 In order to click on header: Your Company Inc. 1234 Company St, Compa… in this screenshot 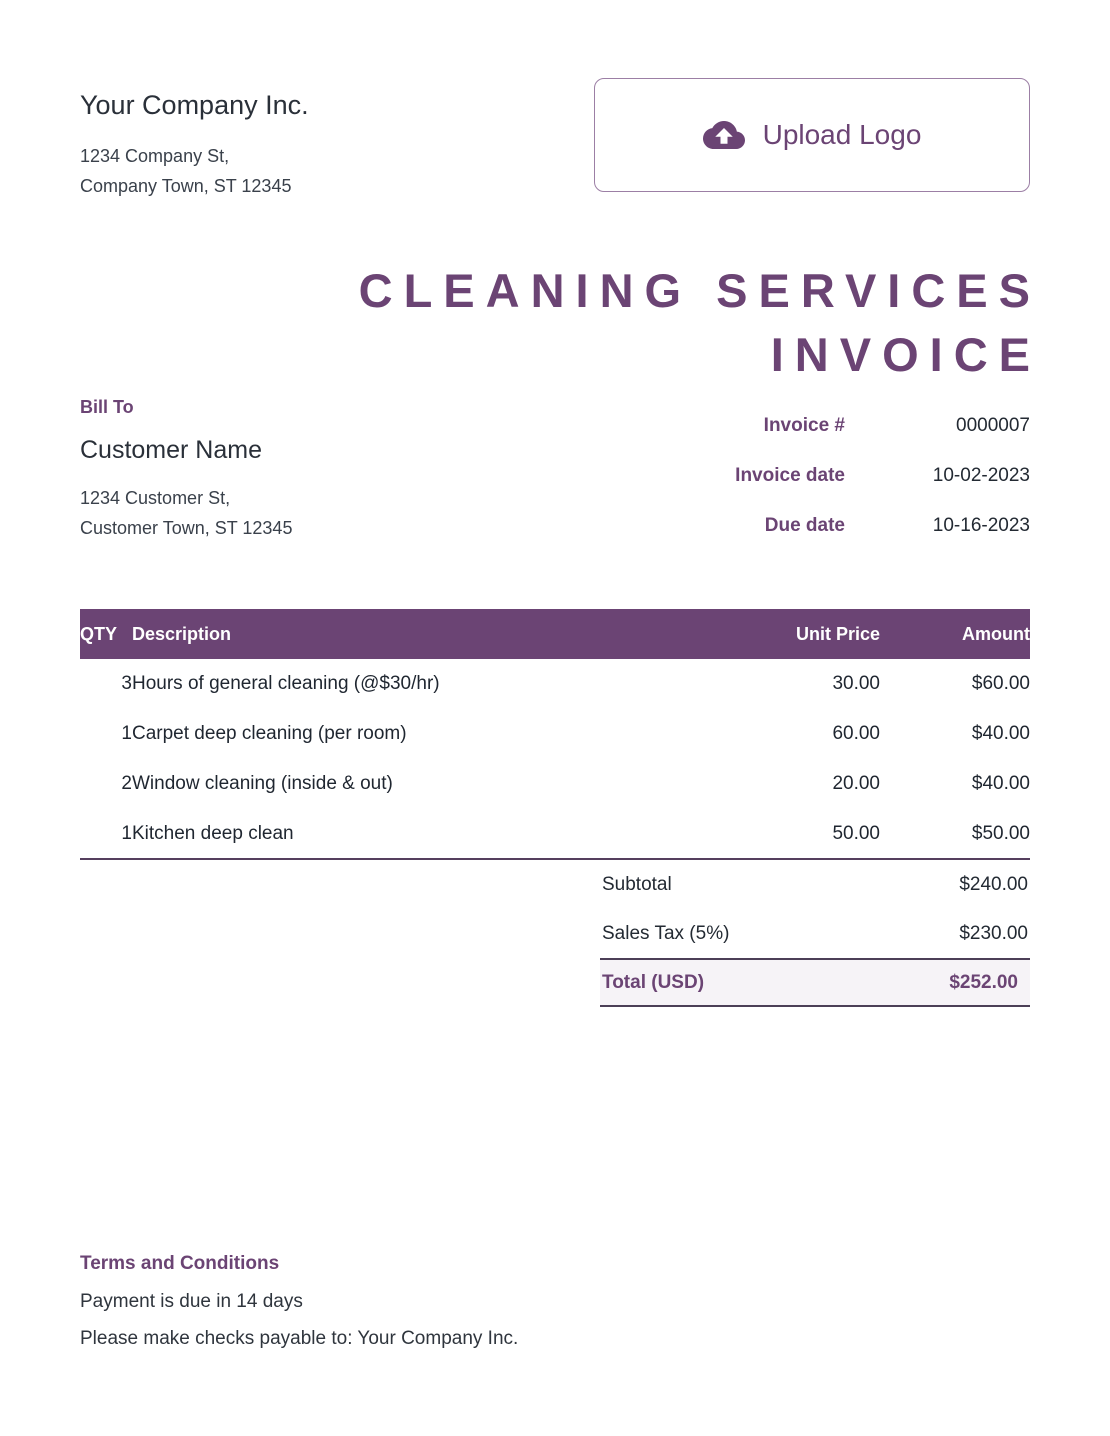, I will do `click(555, 139)`.